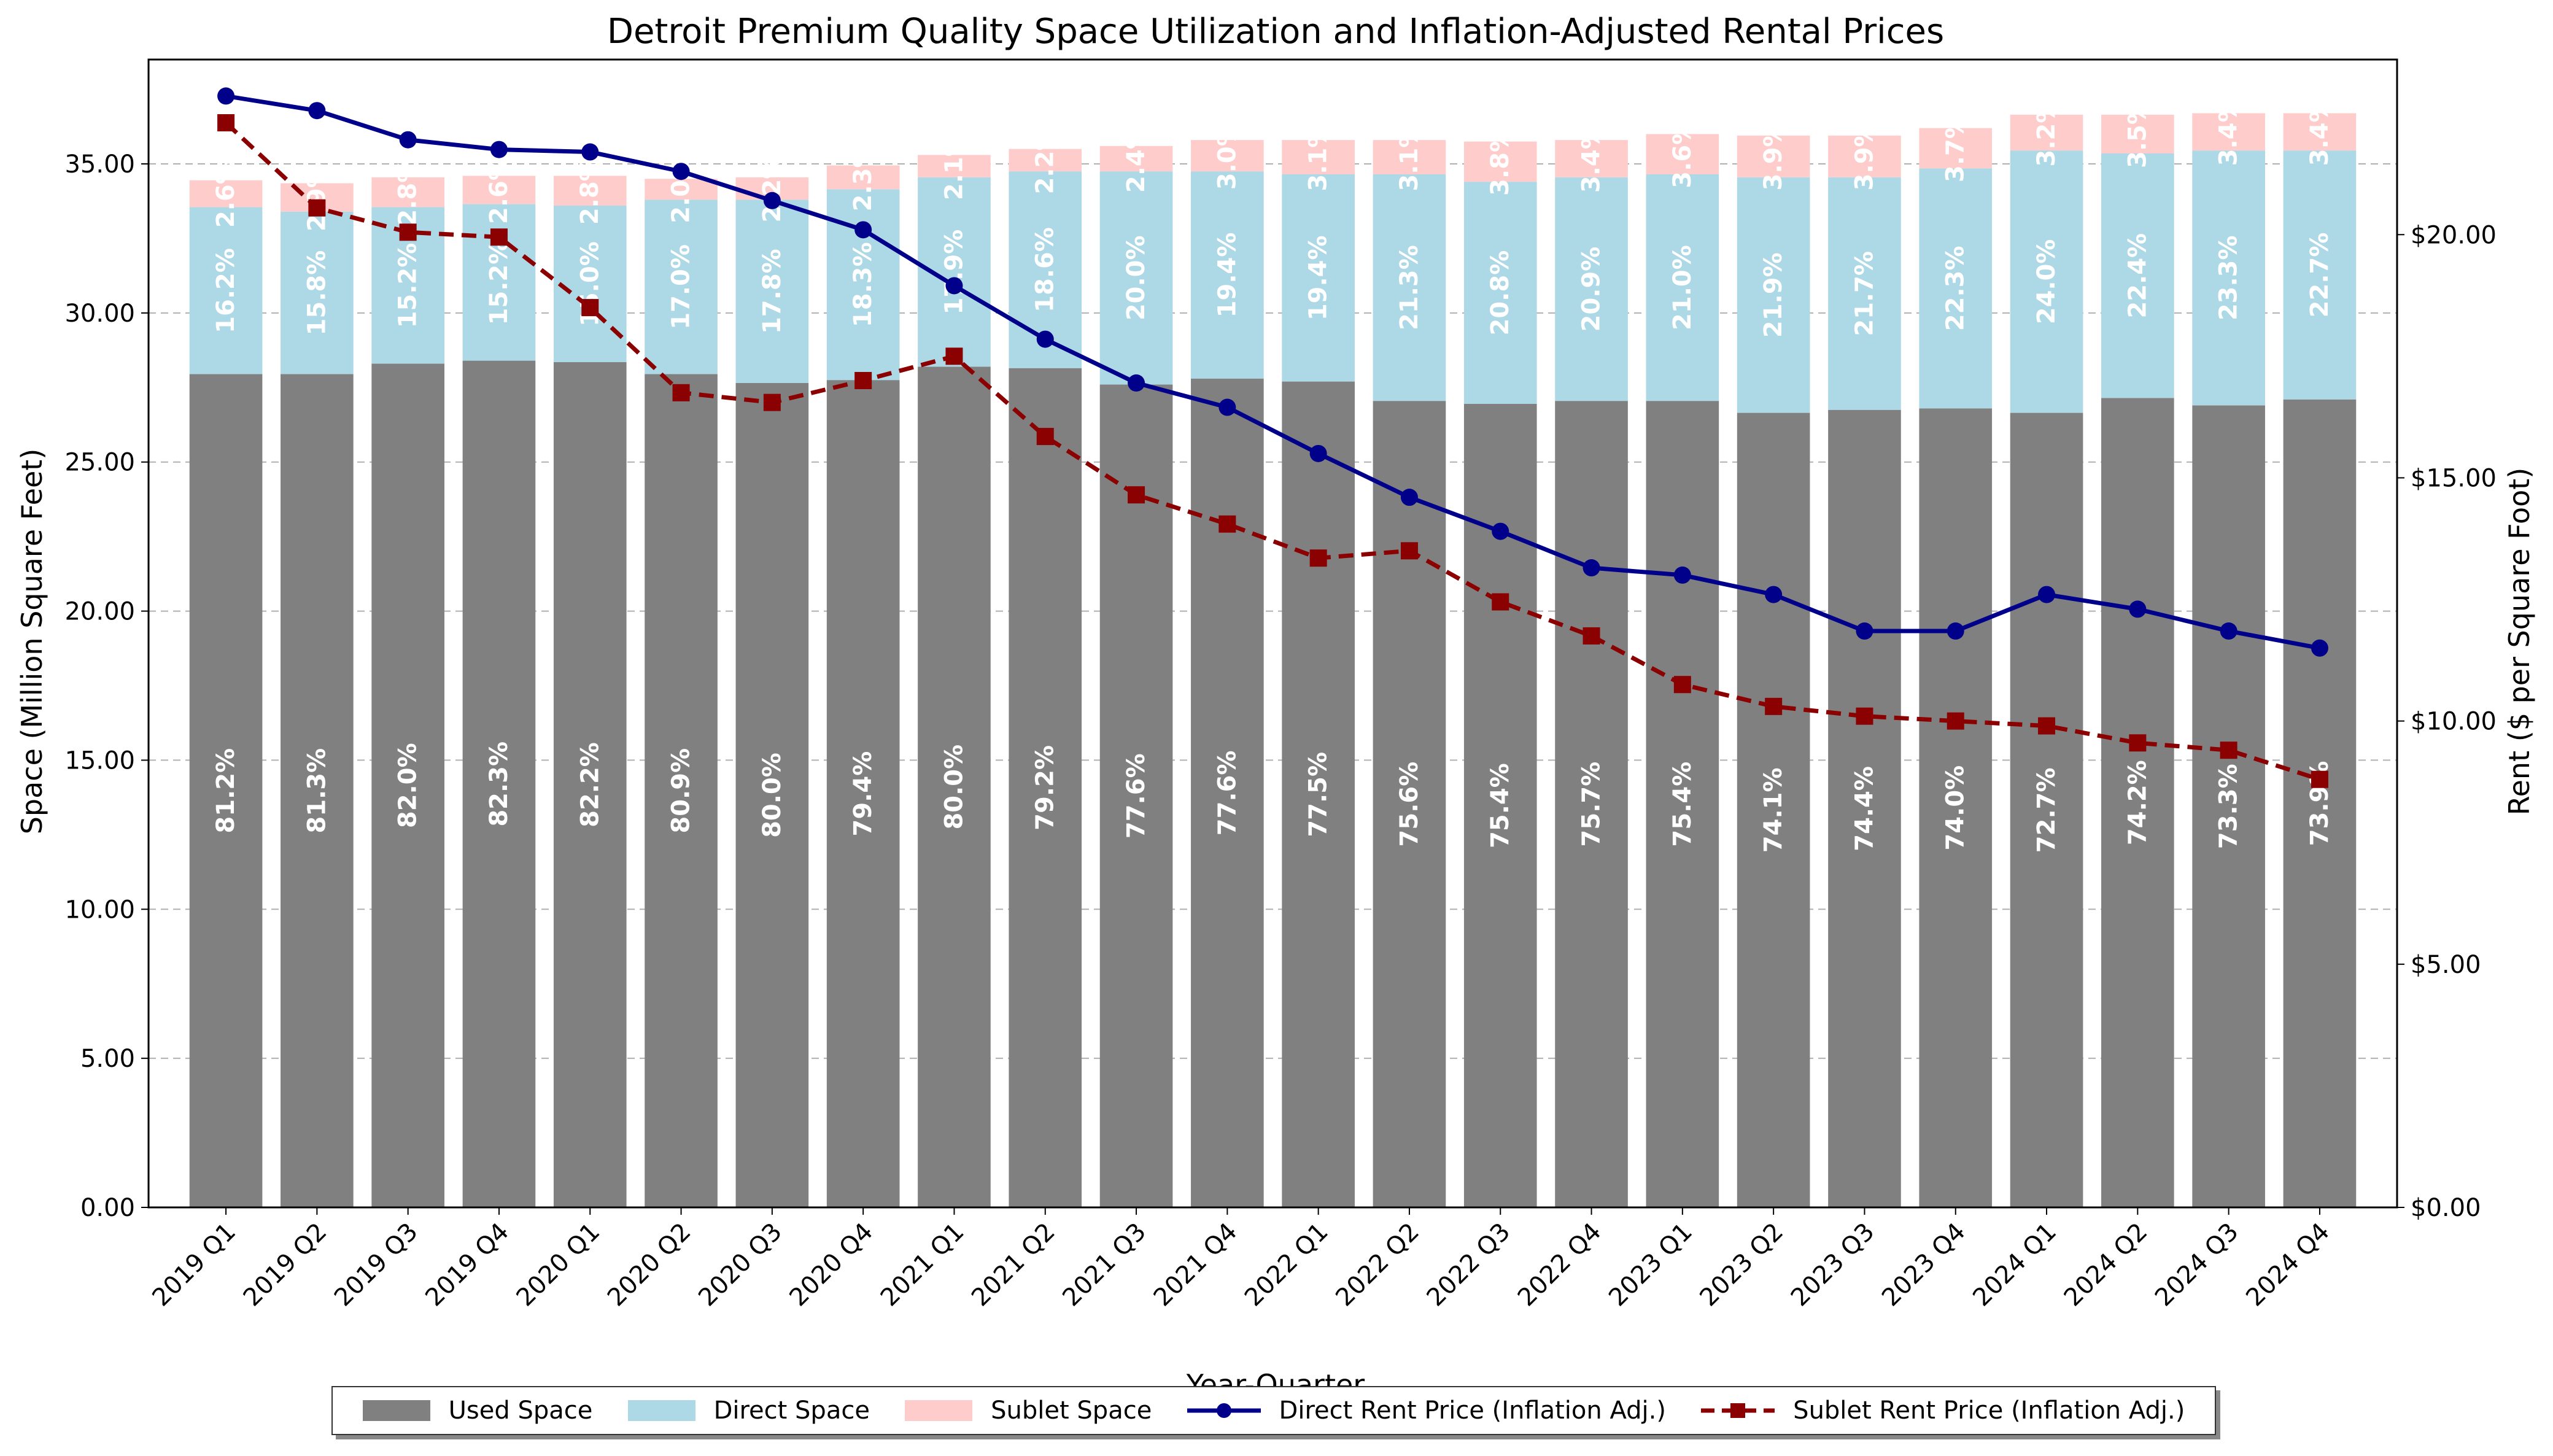 Image resolution: width=2553 pixels, height=1456 pixels. What do you see at coordinates (99, 314) in the screenshot?
I see `y-tick-label: 30.00` at bounding box center [99, 314].